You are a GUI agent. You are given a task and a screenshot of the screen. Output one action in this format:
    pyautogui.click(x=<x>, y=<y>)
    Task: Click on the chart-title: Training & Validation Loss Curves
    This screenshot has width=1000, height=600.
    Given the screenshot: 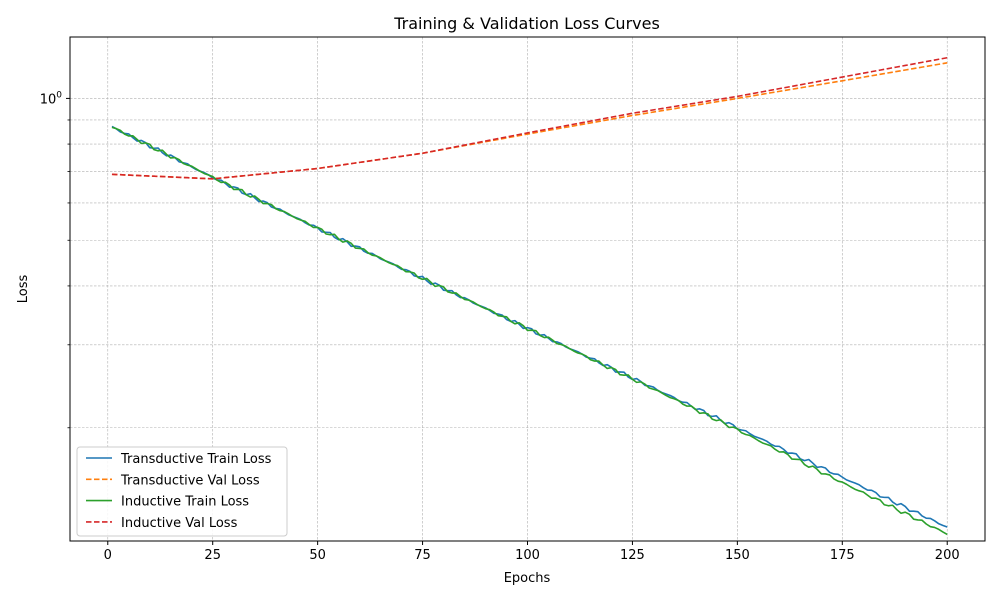 What is the action you would take?
    pyautogui.click(x=526, y=23)
    